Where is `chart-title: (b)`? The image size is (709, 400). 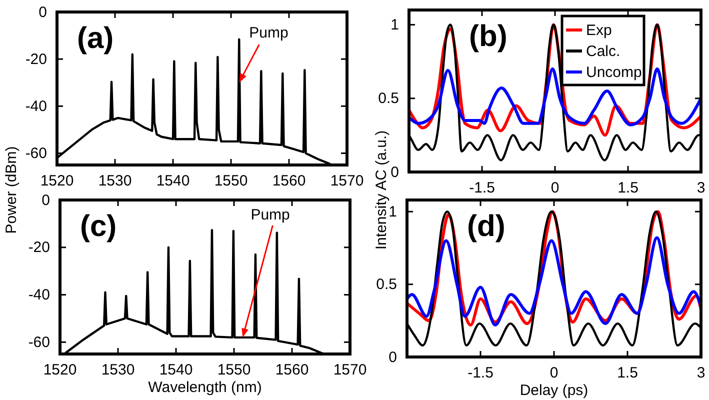 chart-title: (b) is located at coordinates (488, 36).